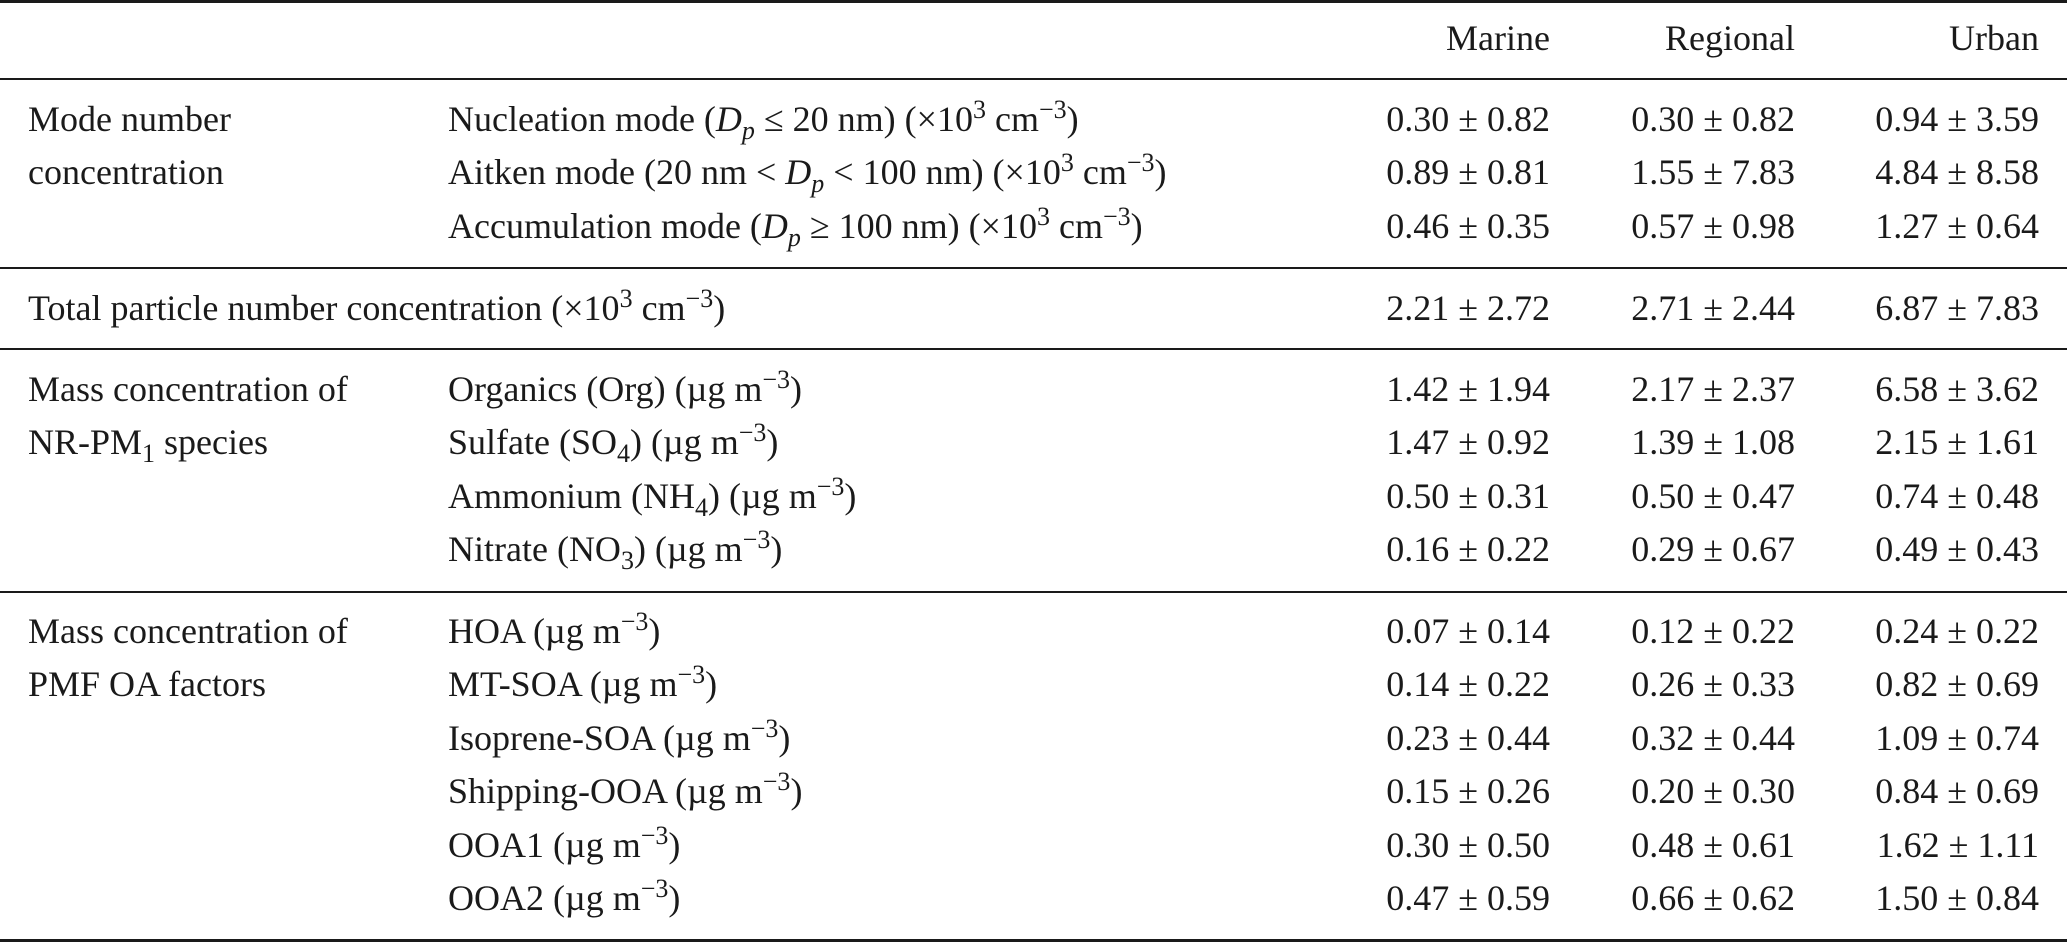 This screenshot has height=942, width=2067. Describe the element at coordinates (564, 843) in the screenshot. I see `row-label: OOA1 (µg m−3)` at that location.